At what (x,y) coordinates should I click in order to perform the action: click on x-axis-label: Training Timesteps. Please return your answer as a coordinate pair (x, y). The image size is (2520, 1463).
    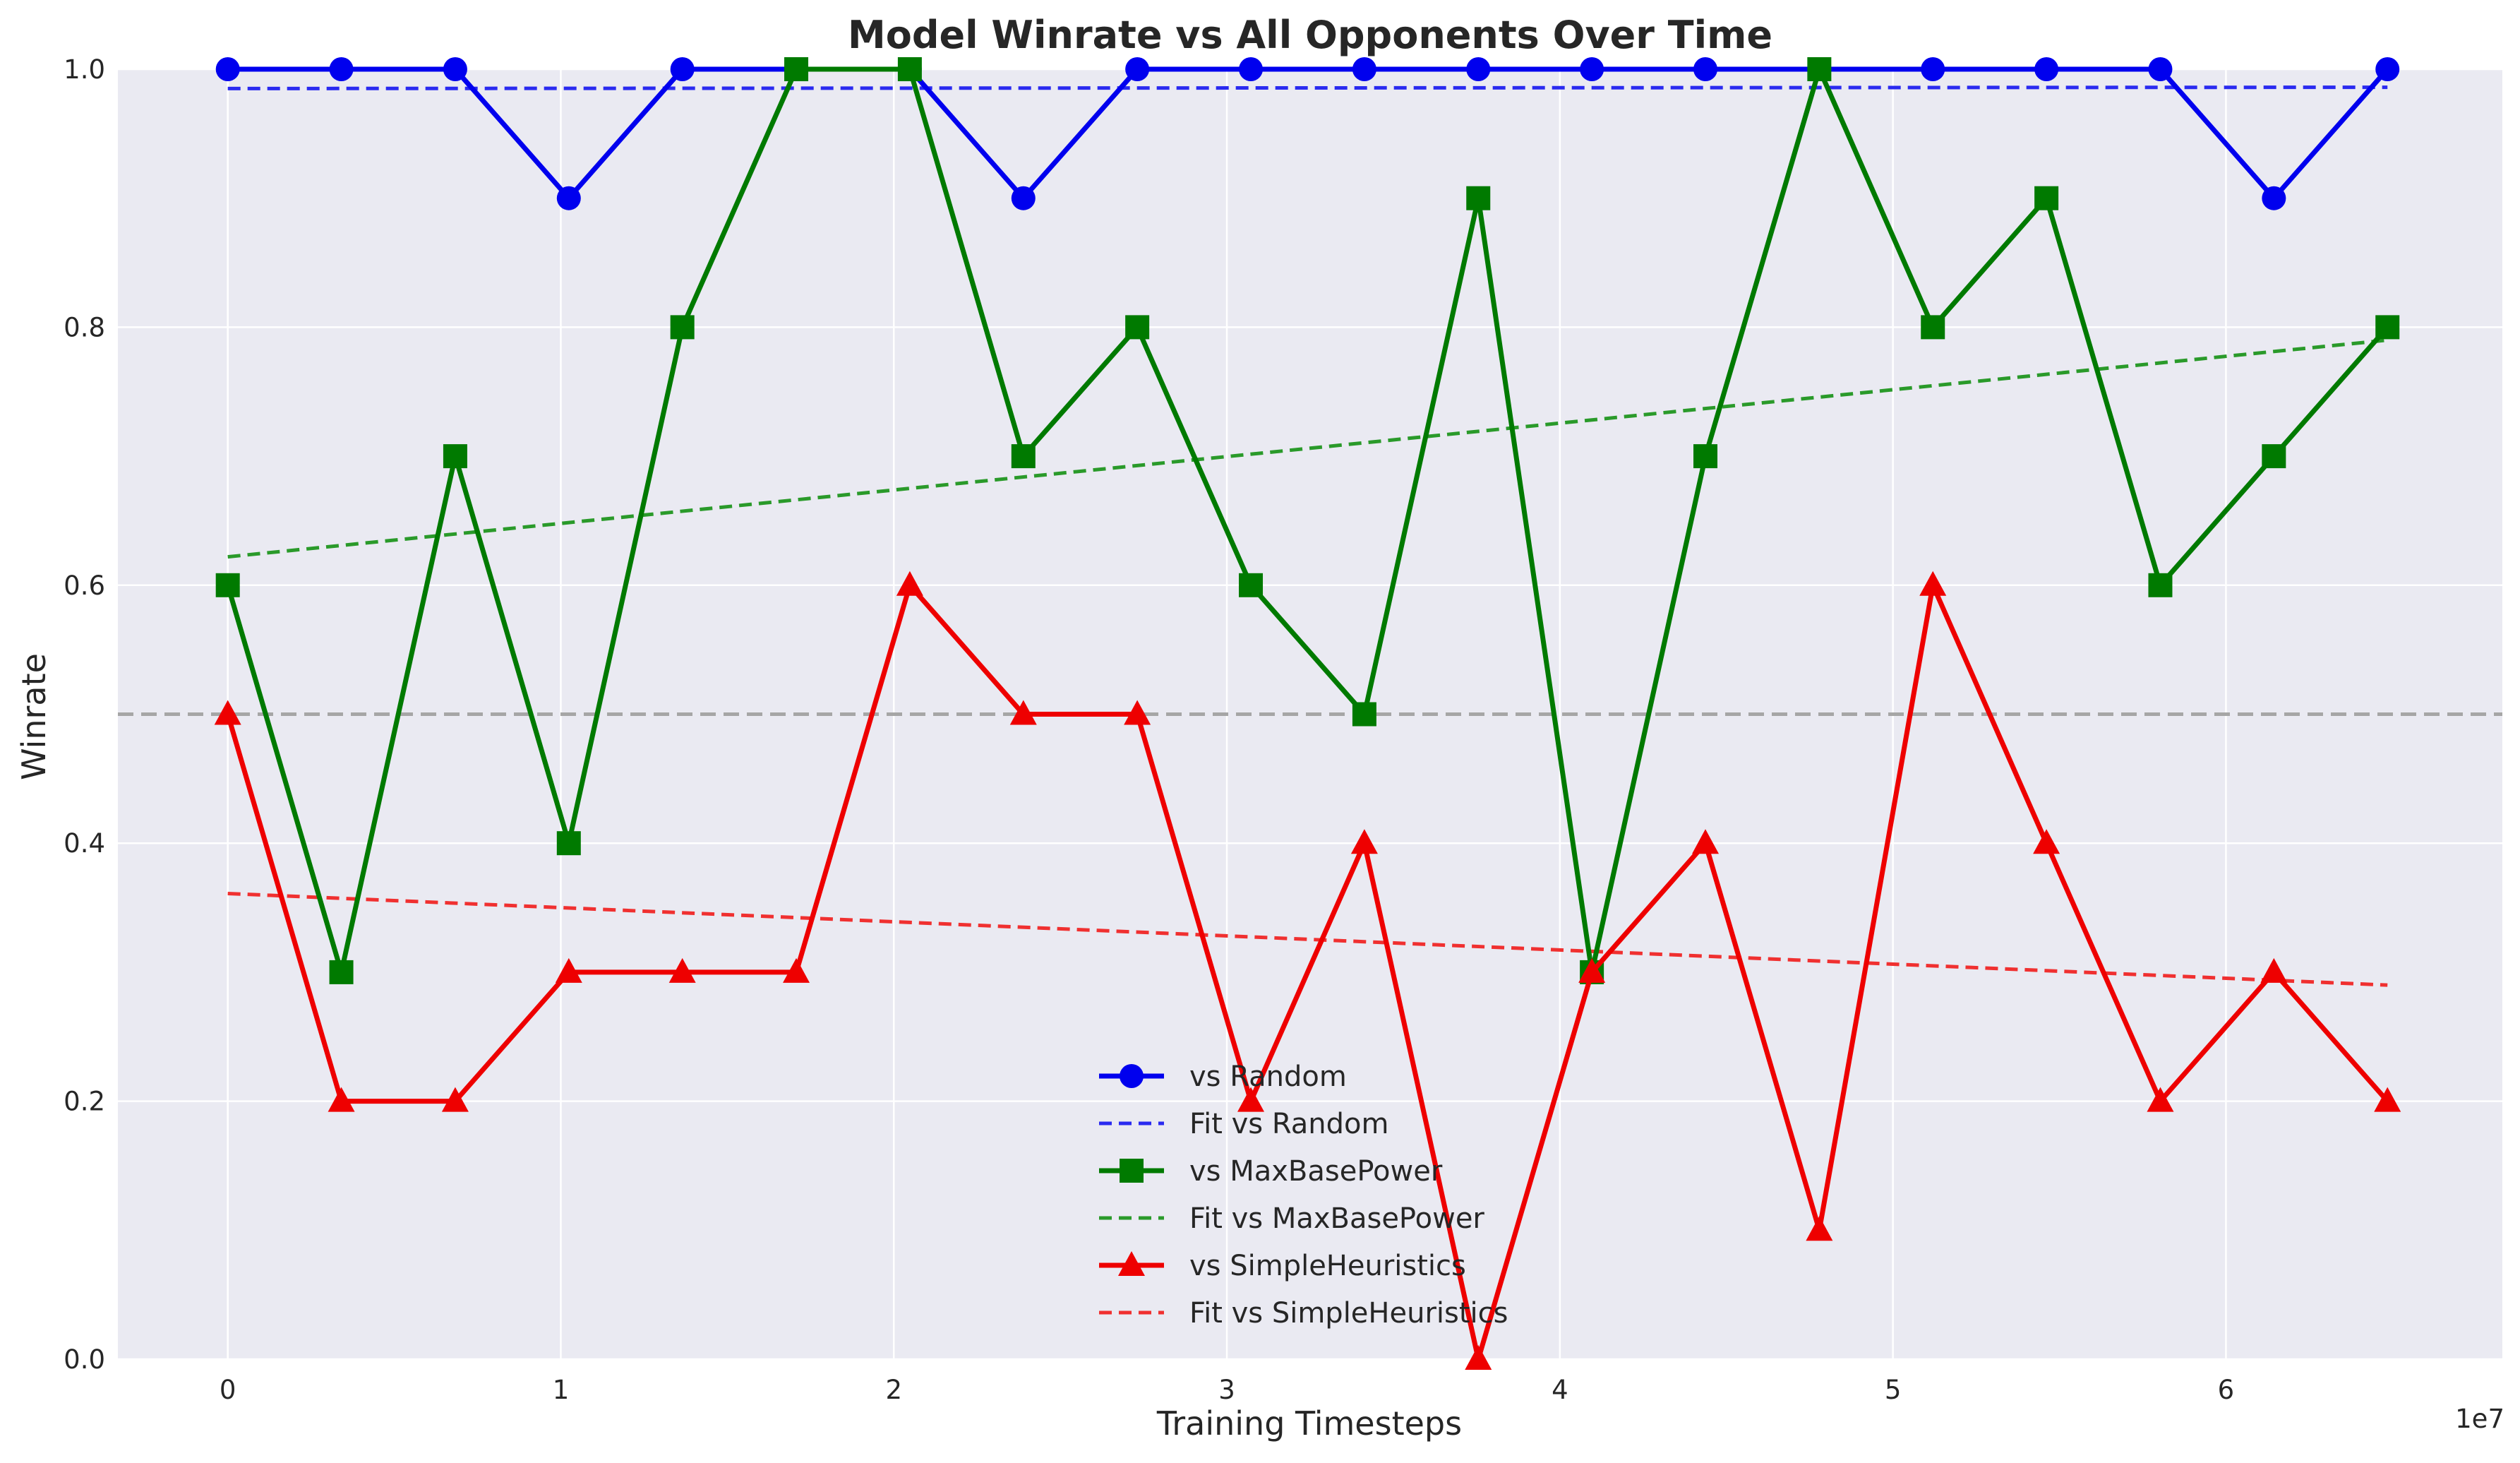
    Looking at the image, I should click on (1309, 1423).